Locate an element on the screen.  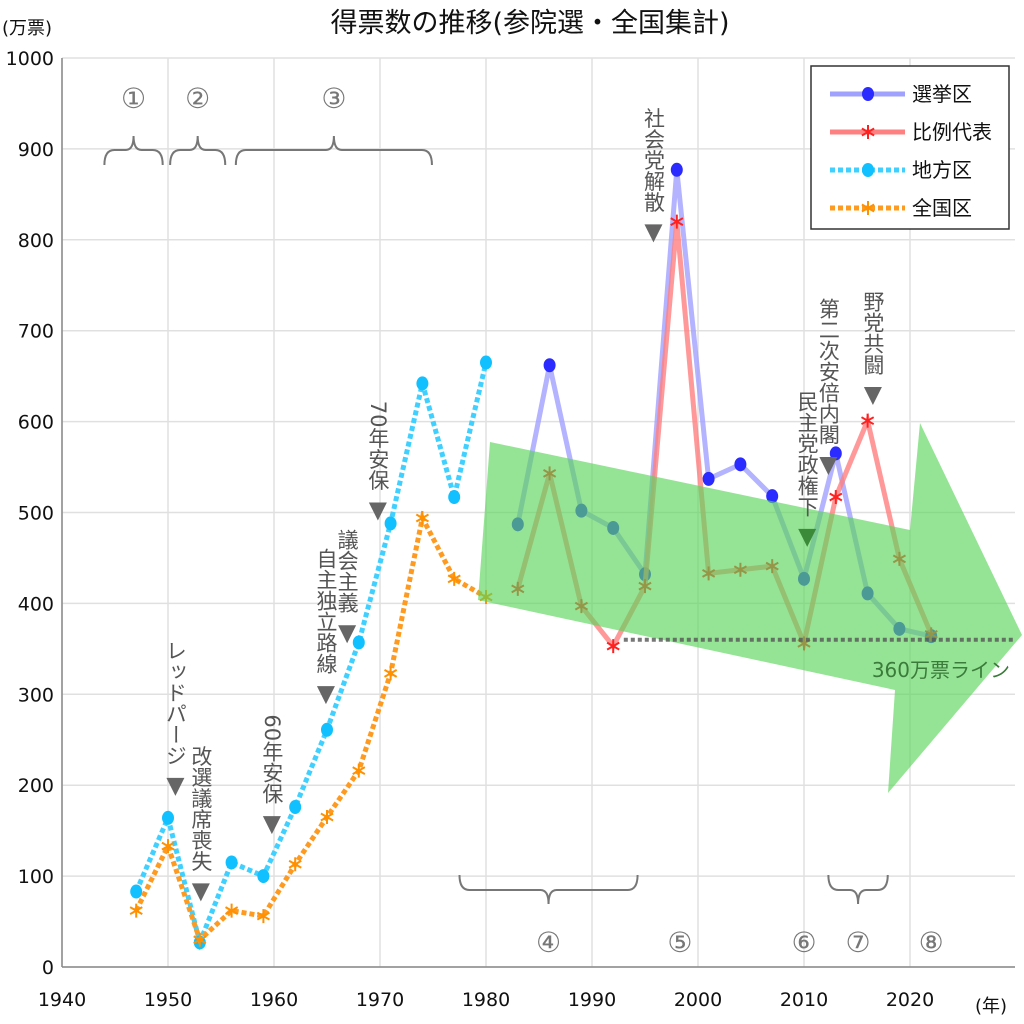
x-axis-label: (年) is located at coordinates (991, 1006).